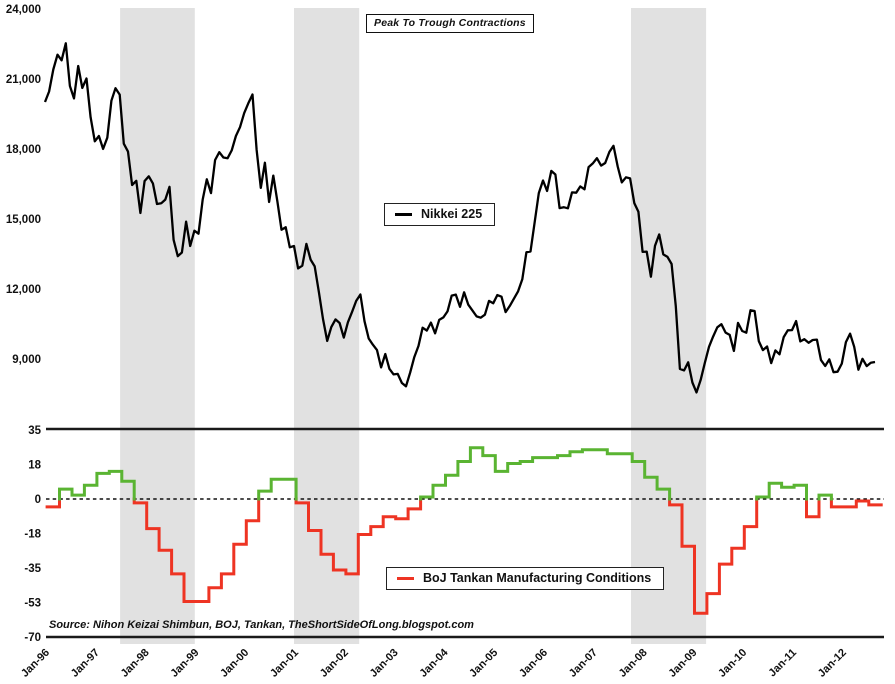 This screenshot has height=684, width=895. I want to click on x-axis-label: Jan-08, so click(633, 663).